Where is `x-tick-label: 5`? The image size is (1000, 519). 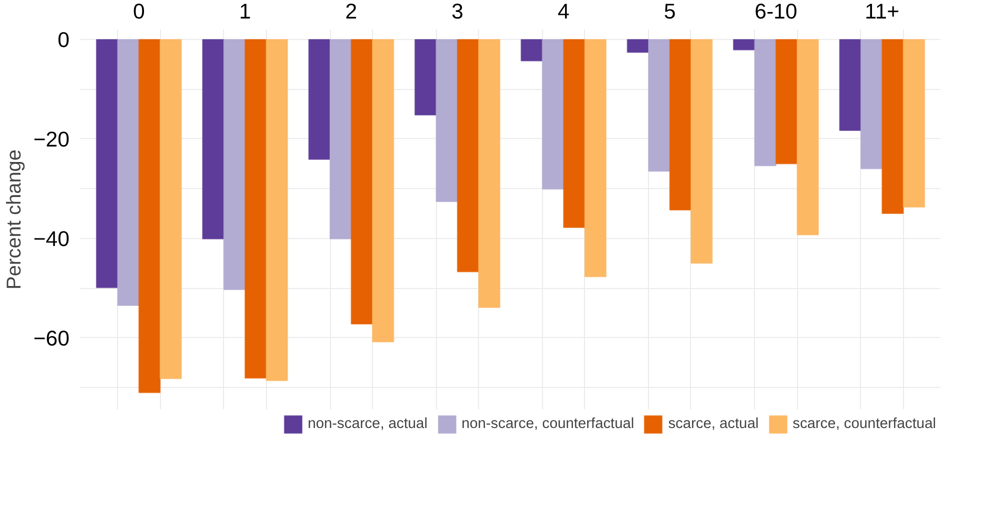 x-tick-label: 5 is located at coordinates (670, 12).